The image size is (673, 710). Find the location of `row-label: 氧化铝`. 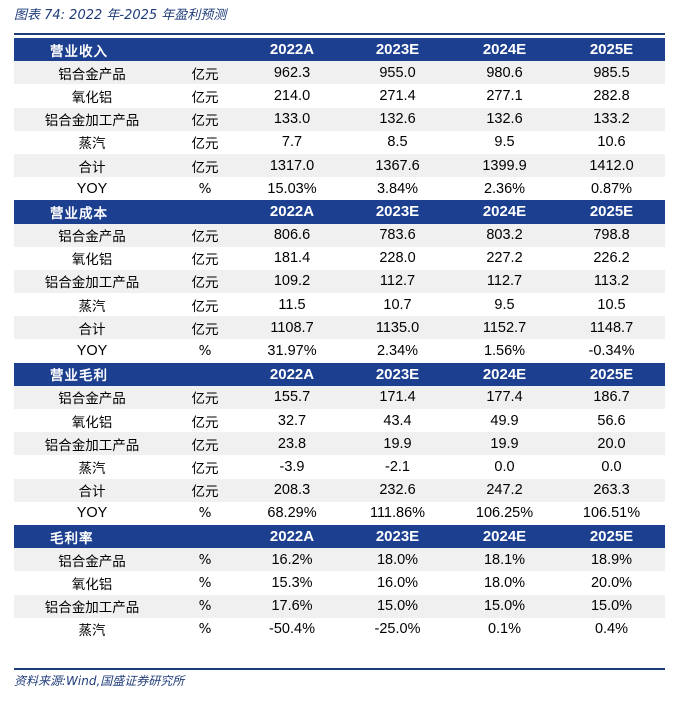

row-label: 氧化铝 is located at coordinates (92, 258).